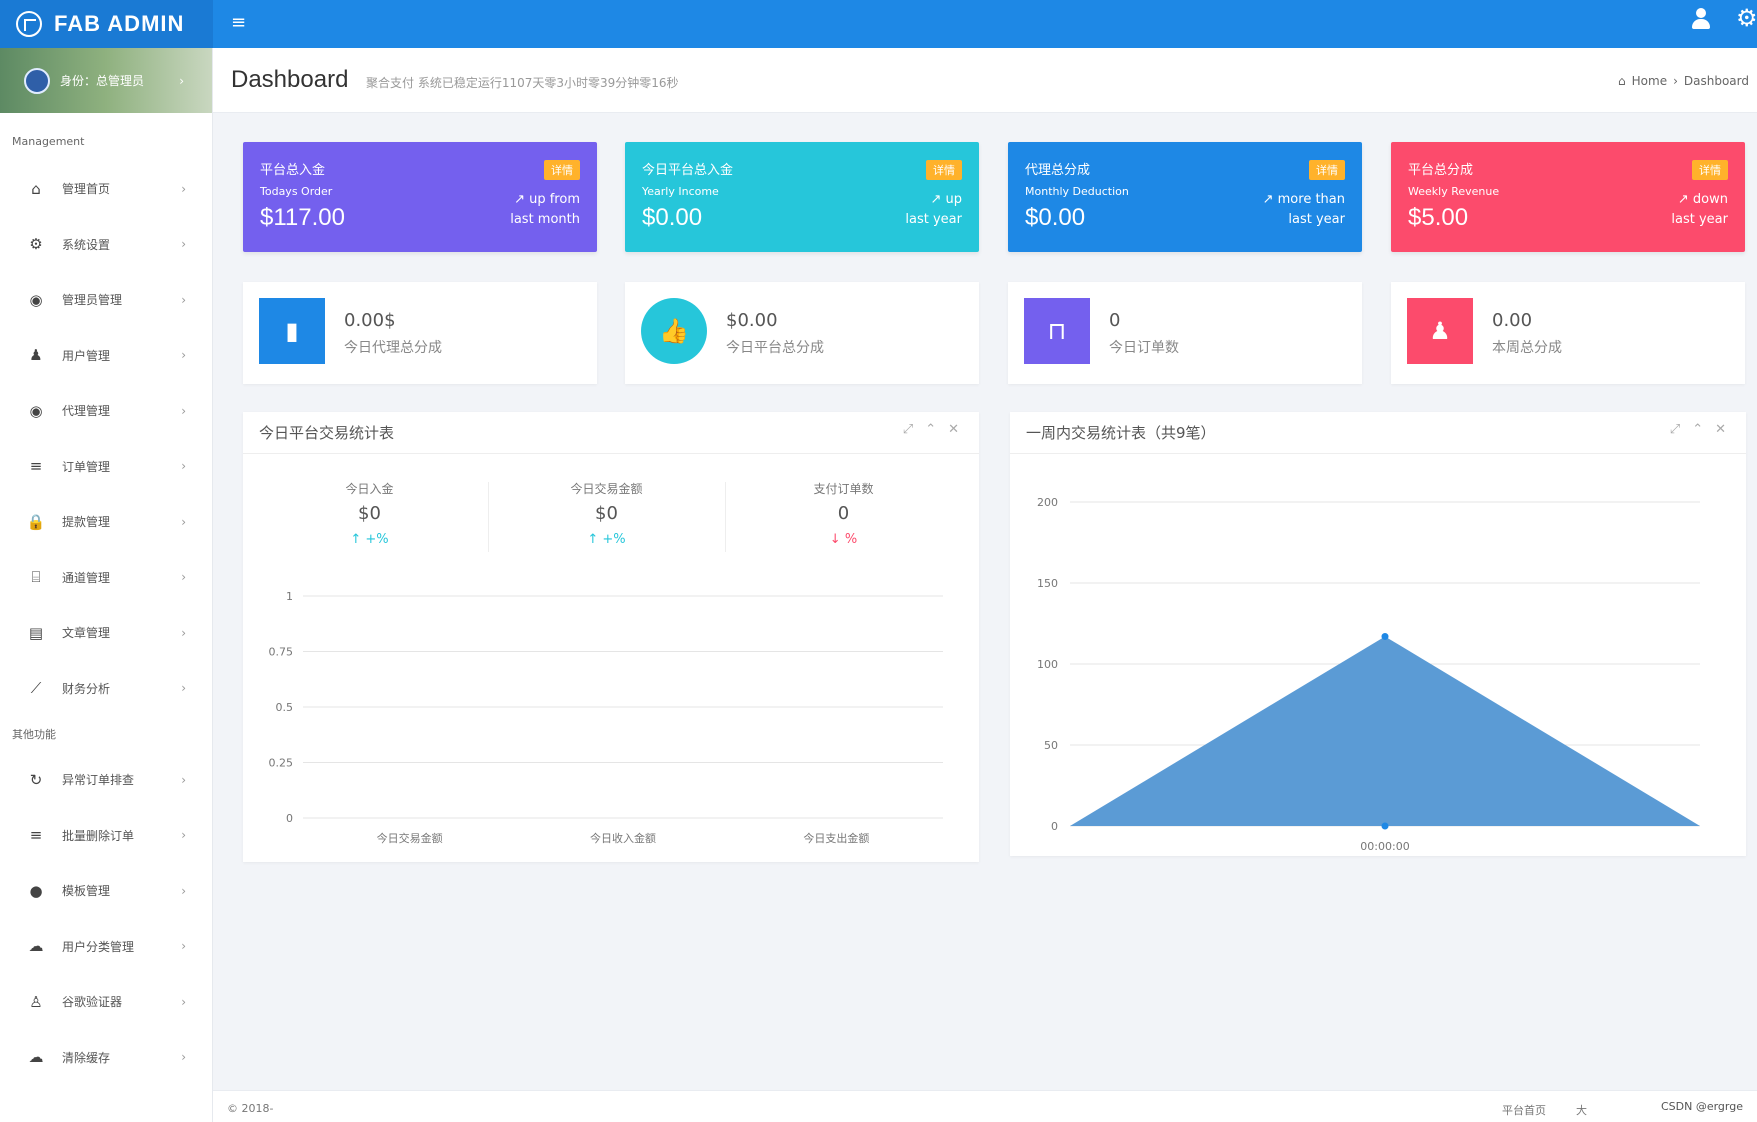 This screenshot has height=1122, width=1757. I want to click on sidebar-item: ☁ 用户分类管理 ›, so click(106, 947).